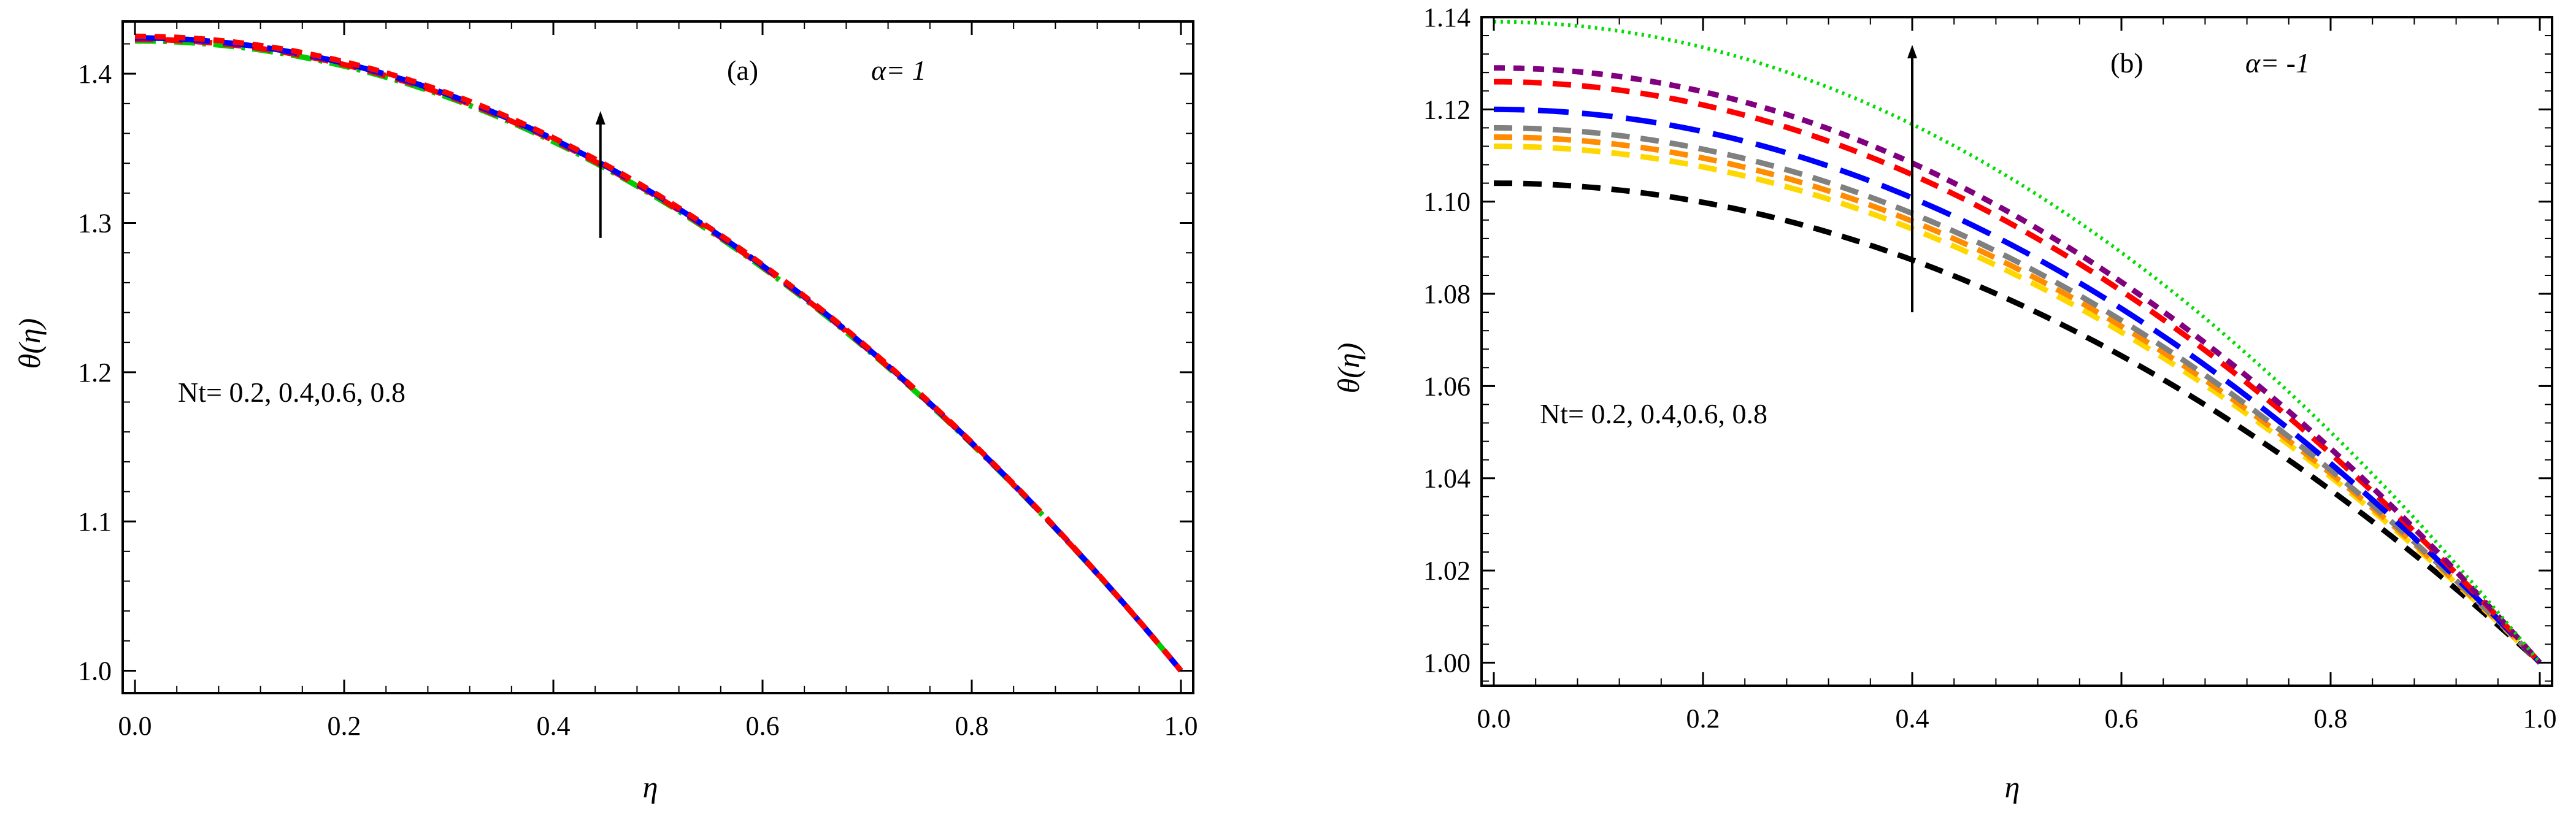 This screenshot has height=817, width=2576. What do you see at coordinates (743, 70) in the screenshot?
I see `panel-label-a: (a)` at bounding box center [743, 70].